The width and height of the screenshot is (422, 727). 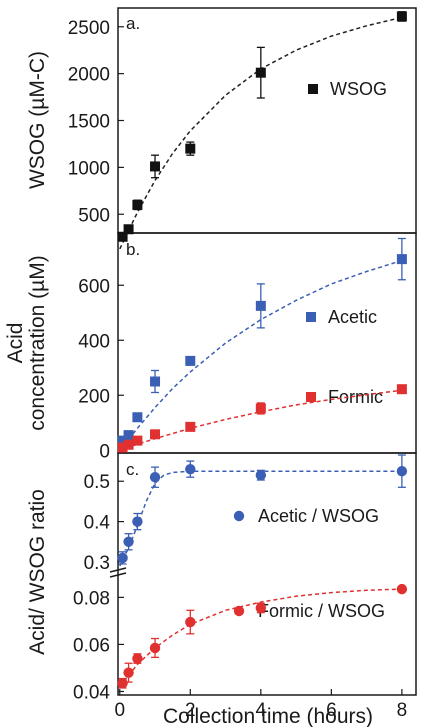 What do you see at coordinates (261, 710) in the screenshot?
I see `x-tick-label: 4` at bounding box center [261, 710].